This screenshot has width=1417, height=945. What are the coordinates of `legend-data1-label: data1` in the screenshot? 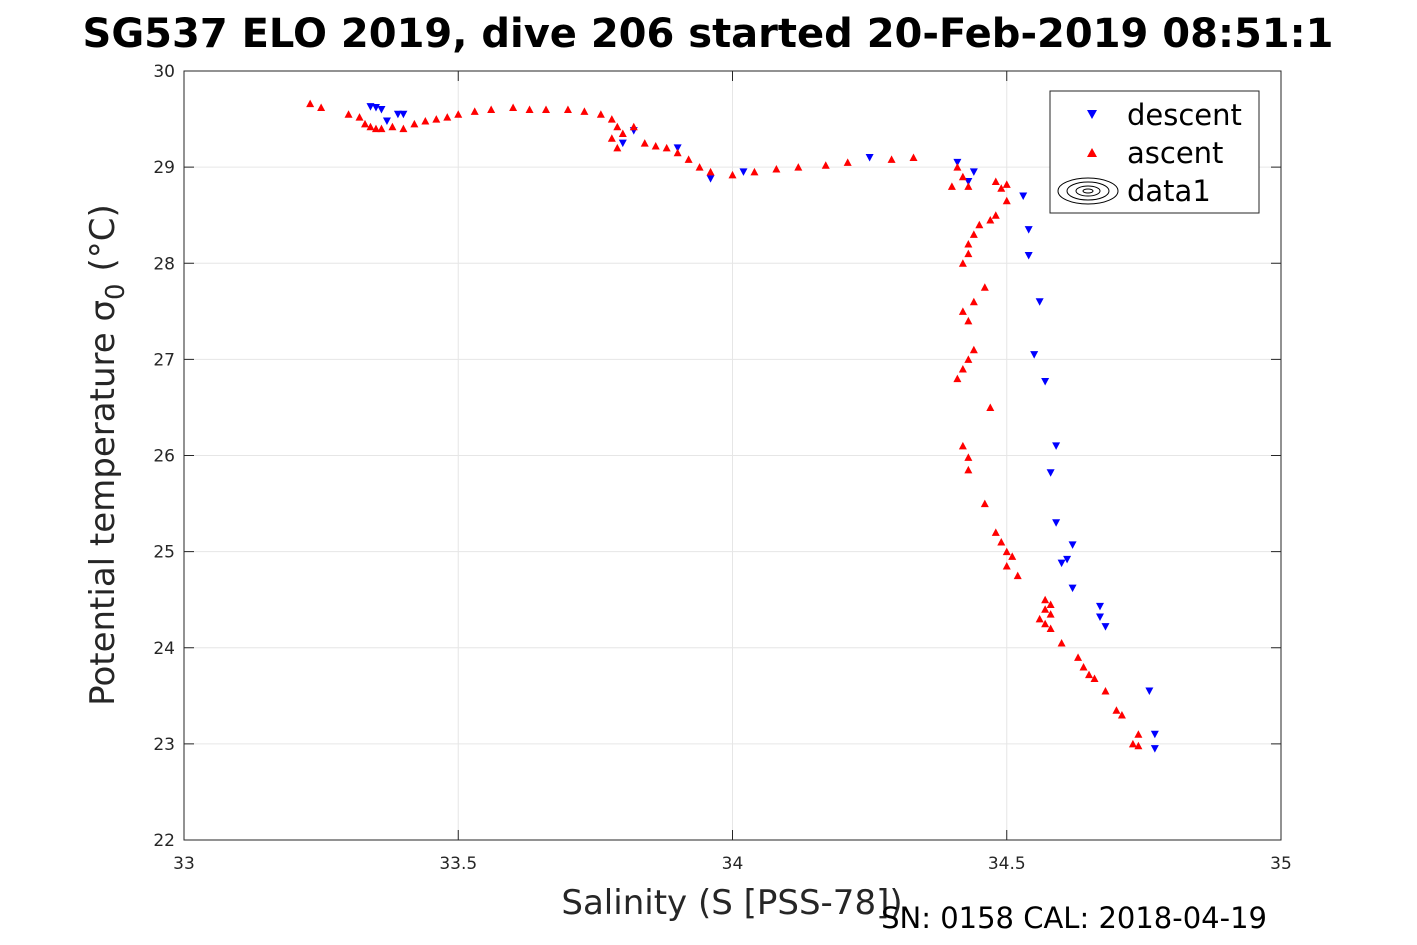 It's located at (1169, 191).